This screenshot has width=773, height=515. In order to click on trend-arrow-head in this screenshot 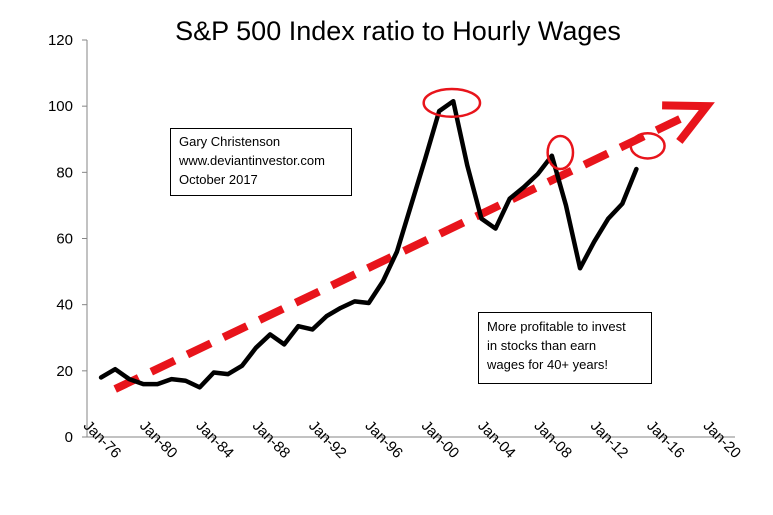, I will do `click(688, 122)`.